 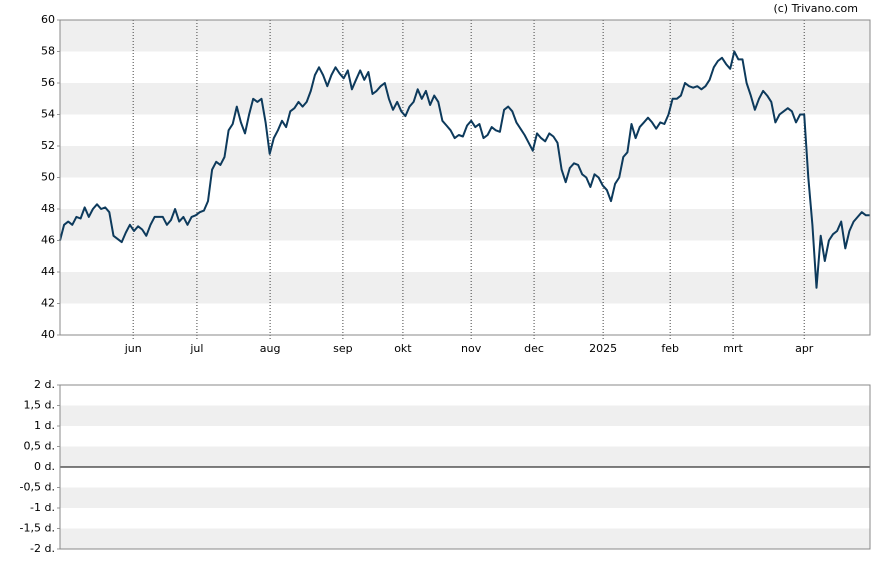 I want to click on y-tick-label: 48, so click(x=48, y=208).